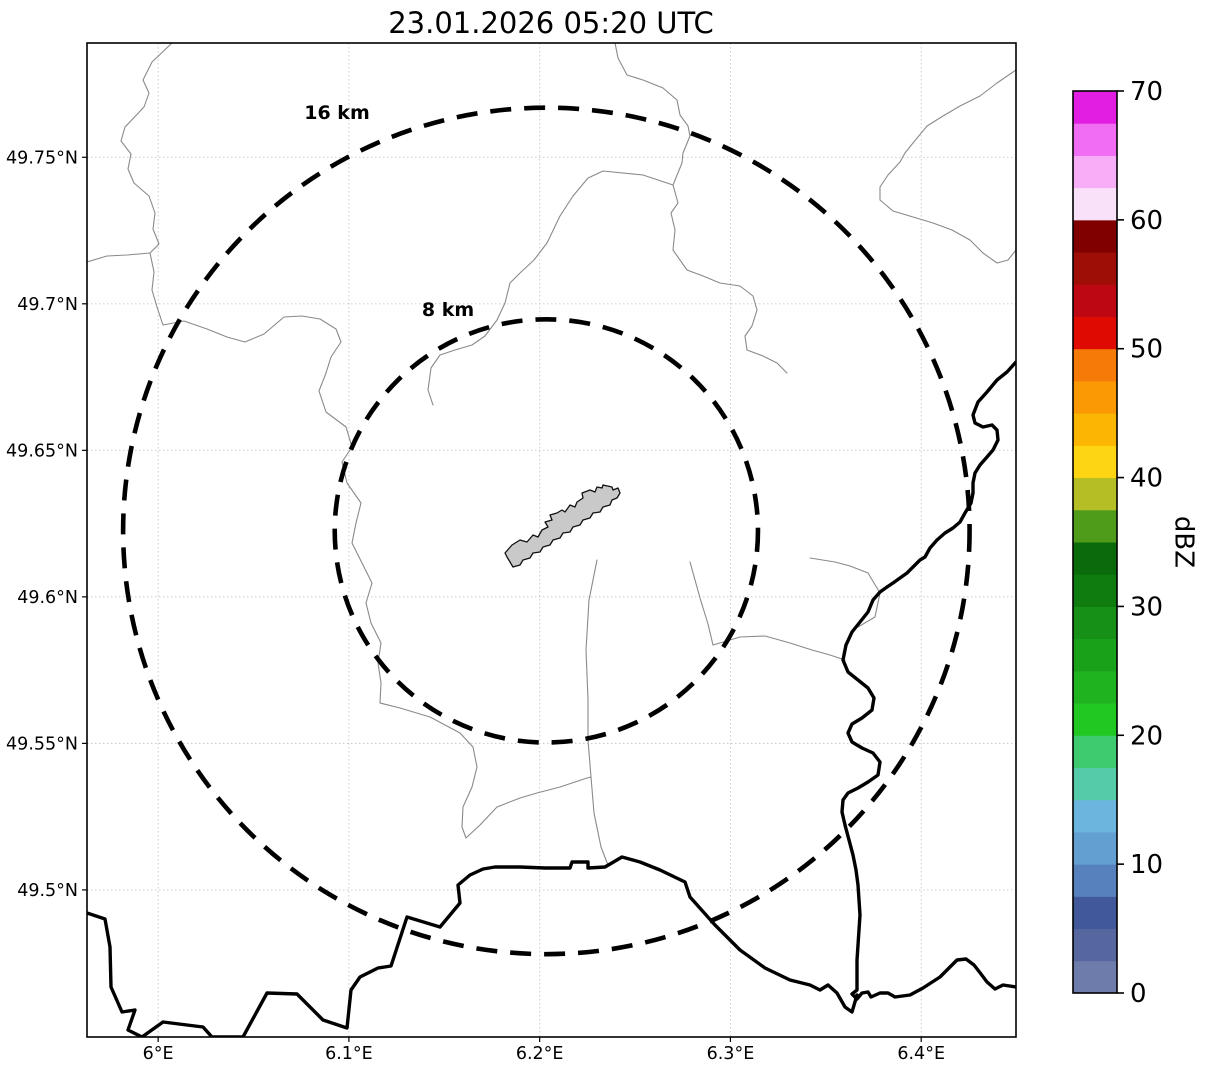 This screenshot has height=1073, width=1207. I want to click on range-ring, so click(546, 530).